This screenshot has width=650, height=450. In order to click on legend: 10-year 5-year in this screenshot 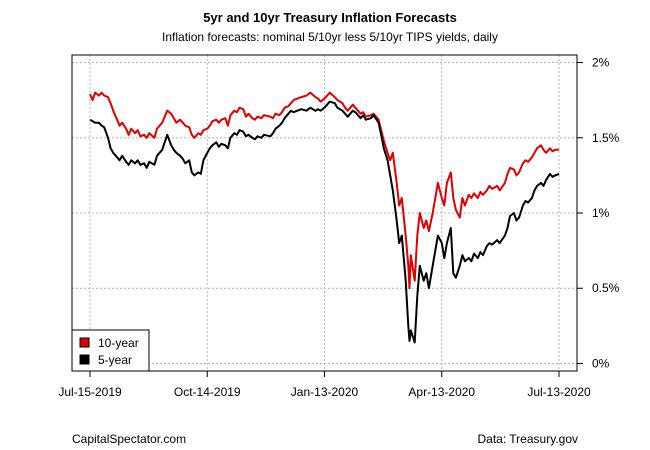, I will do `click(110, 350)`.